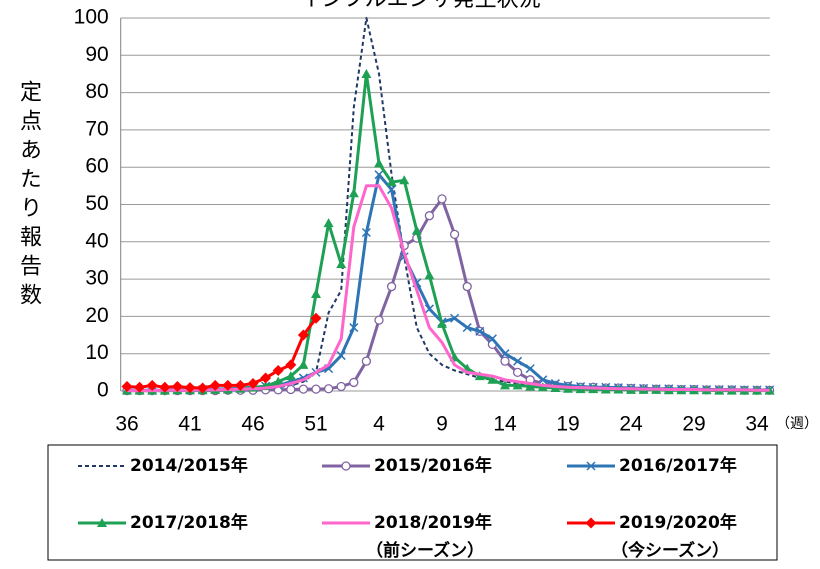  I want to click on y-axis-label: 定点あたり報告数, so click(29, 196).